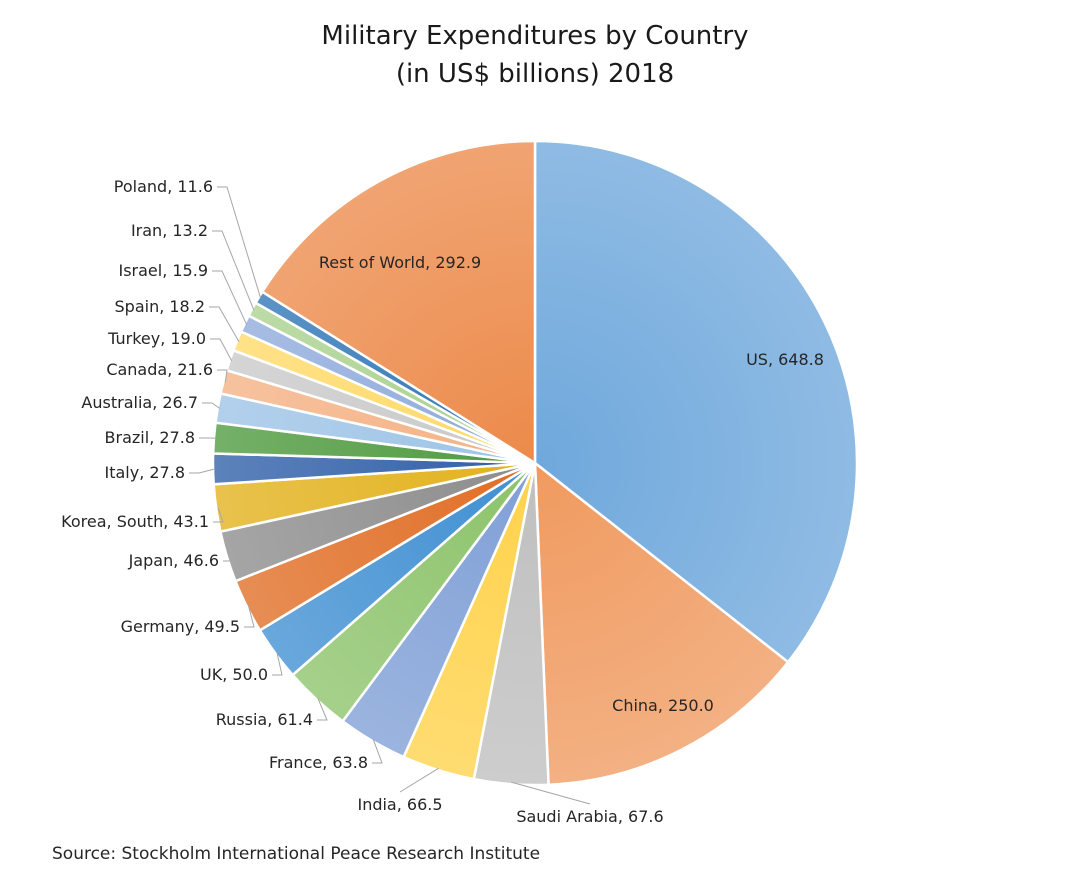 Image resolution: width=1067 pixels, height=886 pixels. I want to click on leader-line-germany, so click(249, 616).